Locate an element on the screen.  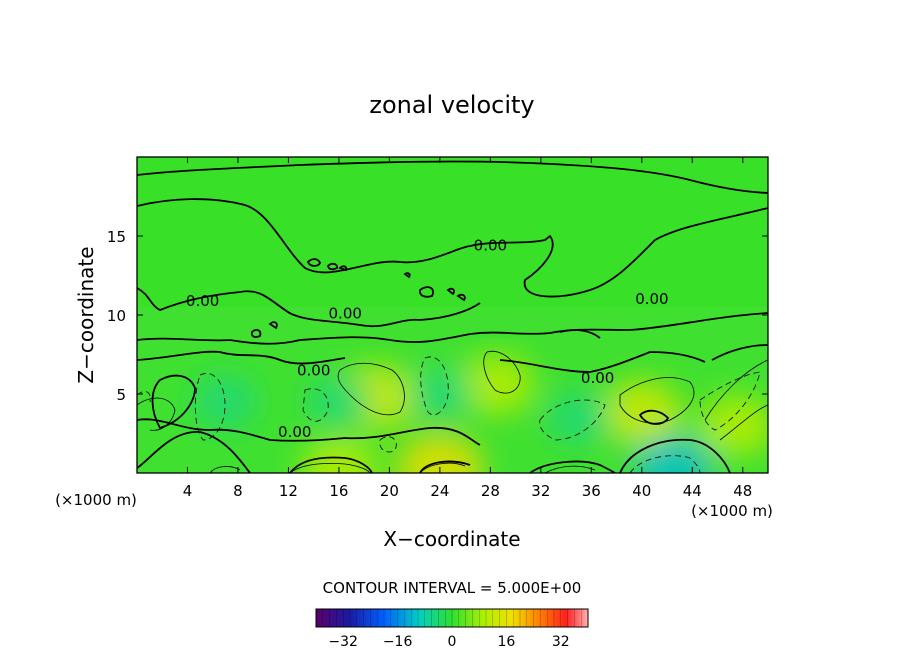
positive-contours is located at coordinates (452, 411).